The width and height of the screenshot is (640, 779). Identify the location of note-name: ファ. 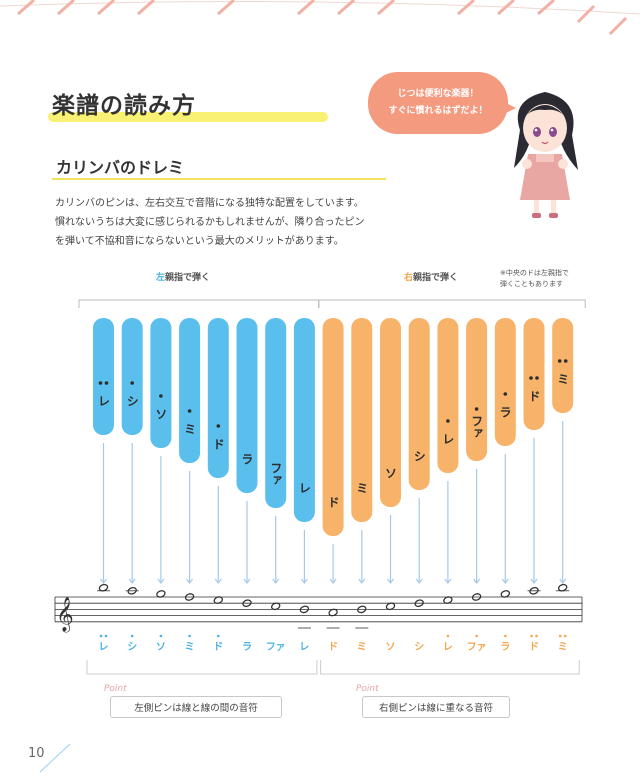
(477, 647).